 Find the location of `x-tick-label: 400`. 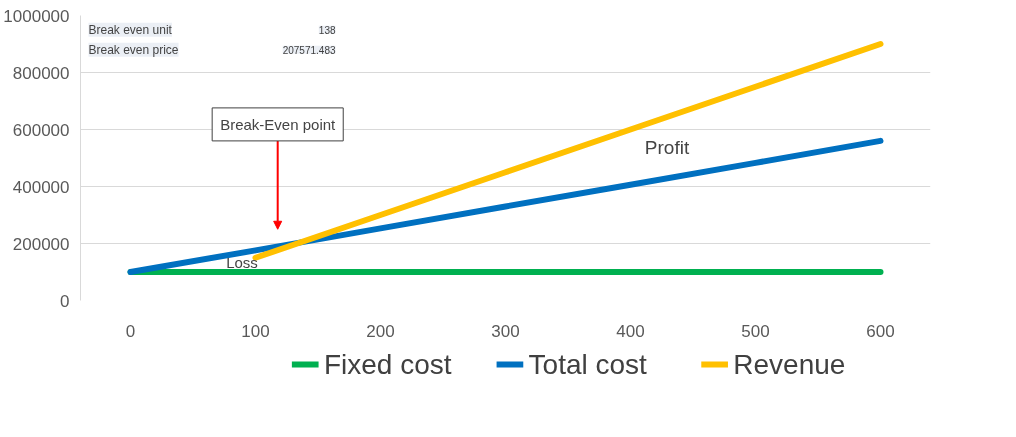

x-tick-label: 400 is located at coordinates (630, 331).